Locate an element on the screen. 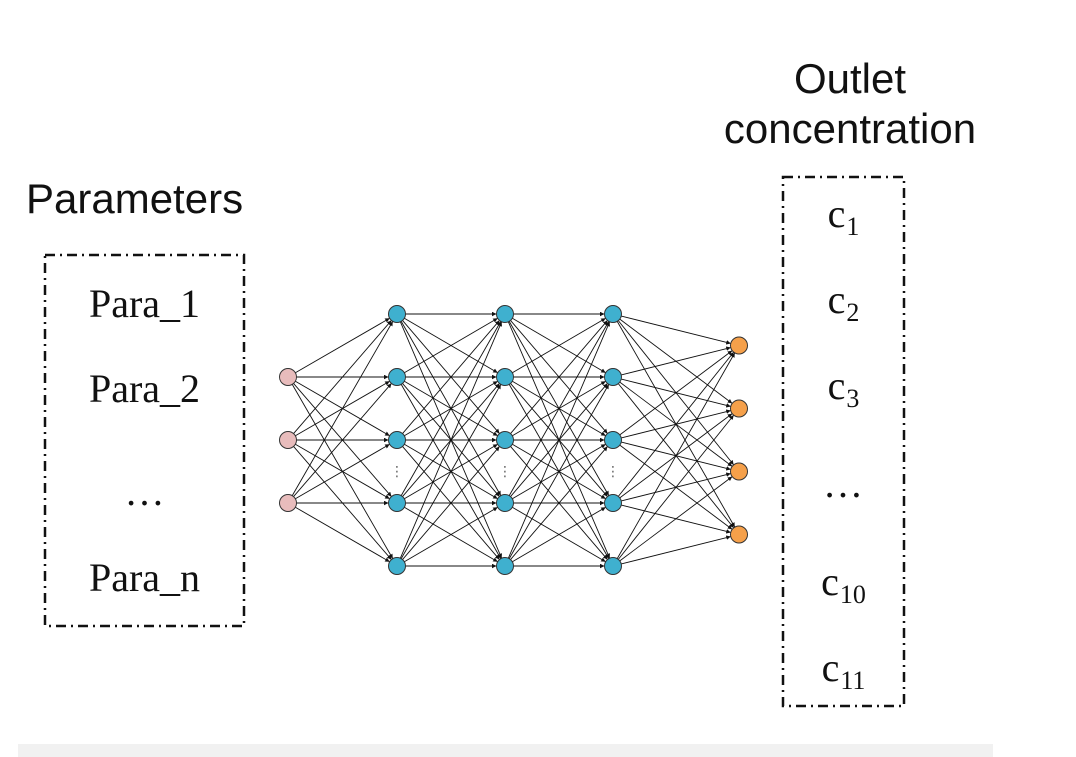  hidden-layer-ellipses: ⋮ ⋮ ⋮ is located at coordinates (505, 472).